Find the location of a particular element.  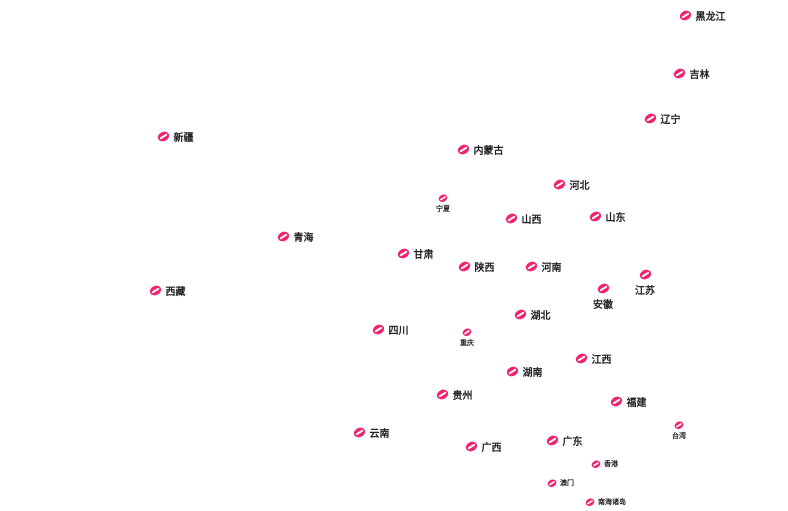

marker-15: 安徽 is located at coordinates (603, 297).